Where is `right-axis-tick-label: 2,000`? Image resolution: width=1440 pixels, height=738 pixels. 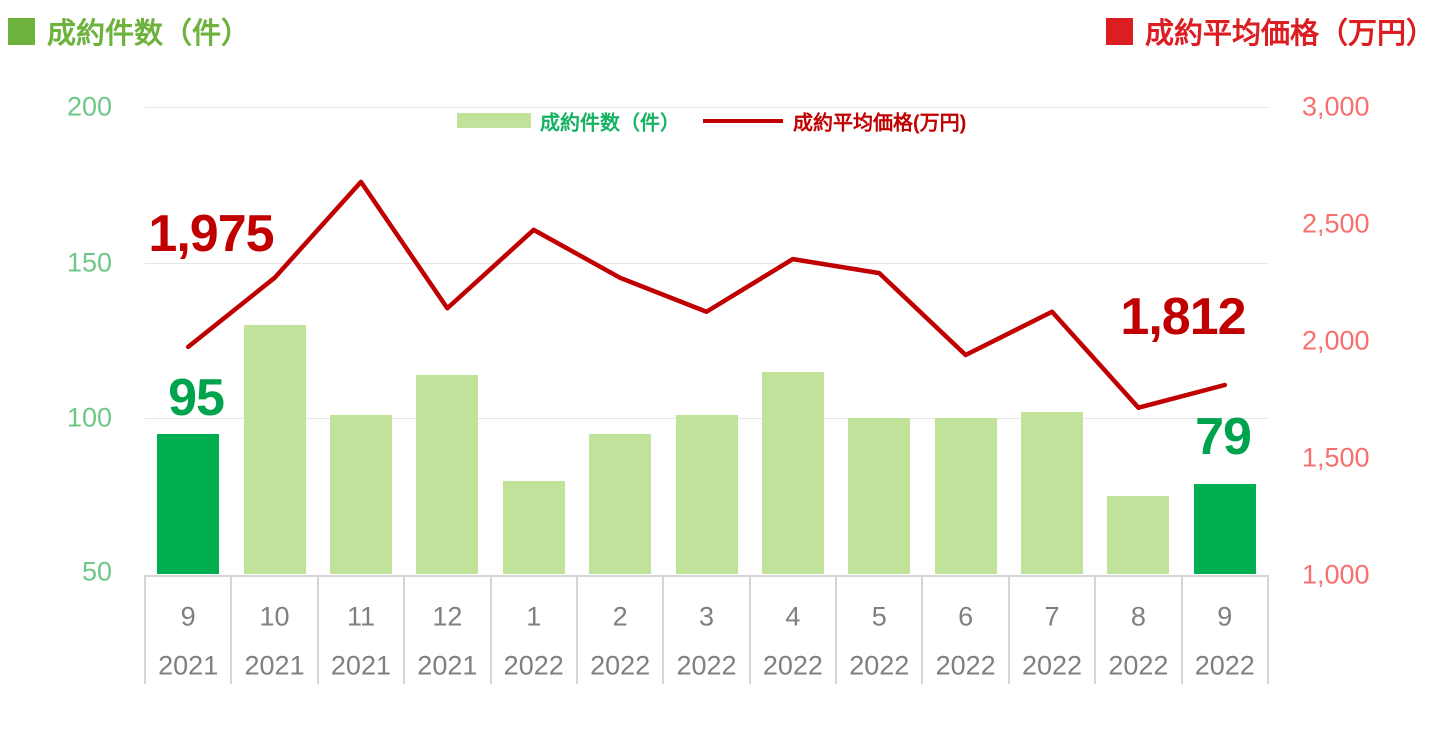
right-axis-tick-label: 2,000 is located at coordinates (1336, 340).